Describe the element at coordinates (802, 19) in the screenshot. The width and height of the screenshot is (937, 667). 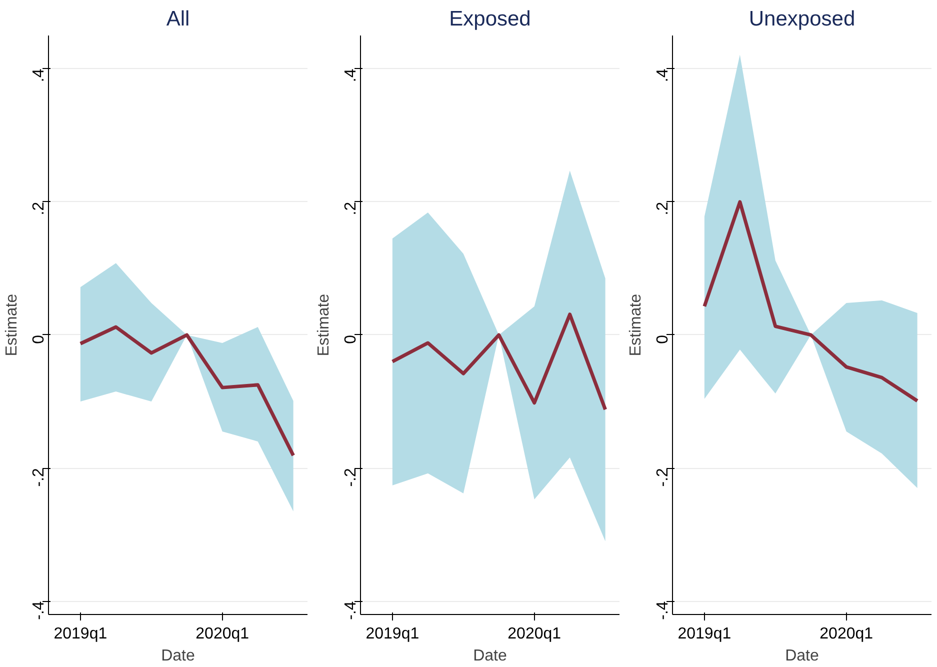
I see `chart-title: Unexposed` at that location.